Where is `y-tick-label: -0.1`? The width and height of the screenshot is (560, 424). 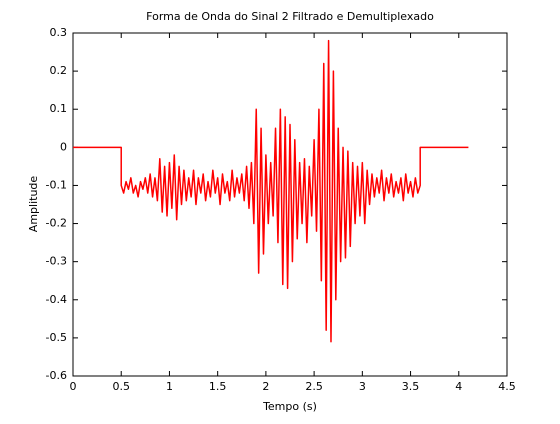
y-tick-label: -0.1 is located at coordinates (56, 184).